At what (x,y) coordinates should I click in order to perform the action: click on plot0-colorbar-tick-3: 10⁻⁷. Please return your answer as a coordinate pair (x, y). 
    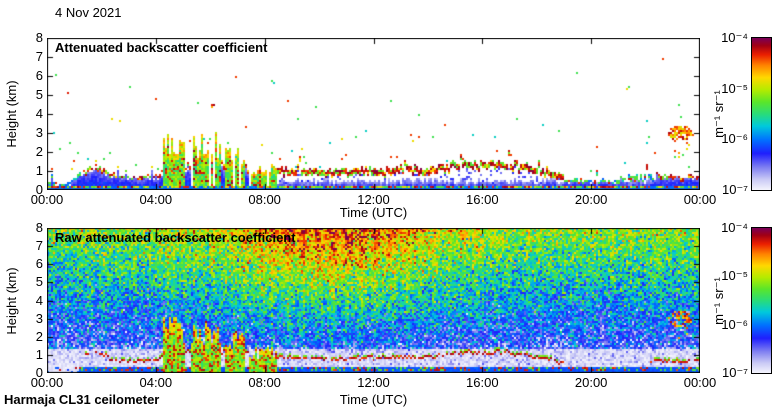
    Looking at the image, I should click on (734, 189).